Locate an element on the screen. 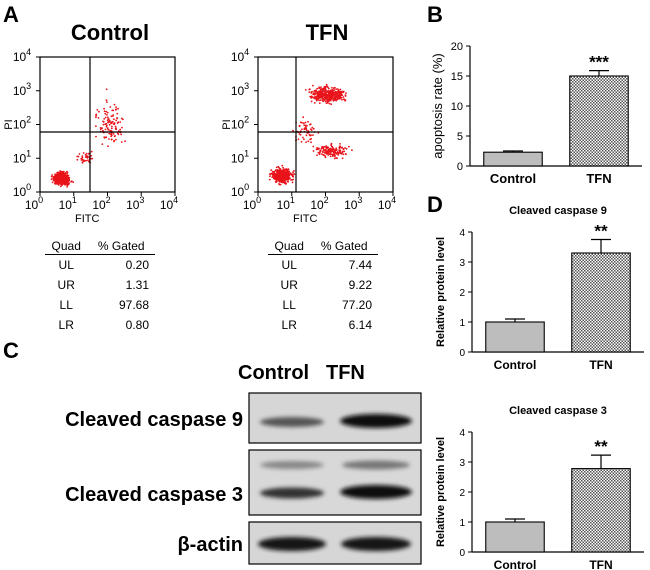 The width and height of the screenshot is (650, 570). y-axis-label: apoptosis rate (%) is located at coordinates (437, 106).